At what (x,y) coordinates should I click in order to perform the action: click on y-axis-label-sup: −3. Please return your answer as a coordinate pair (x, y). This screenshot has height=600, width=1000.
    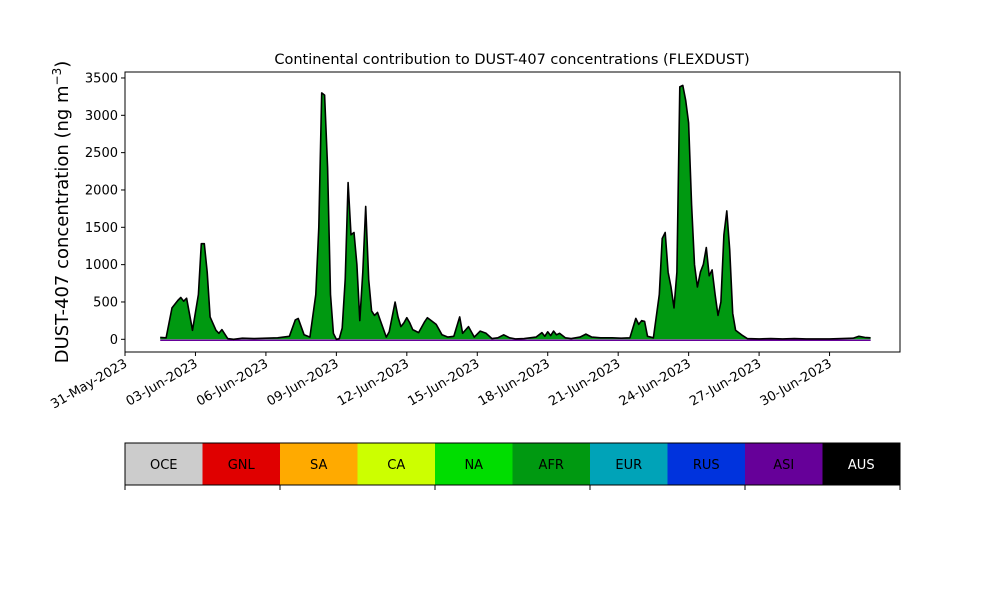
    Looking at the image, I should click on (57, 77).